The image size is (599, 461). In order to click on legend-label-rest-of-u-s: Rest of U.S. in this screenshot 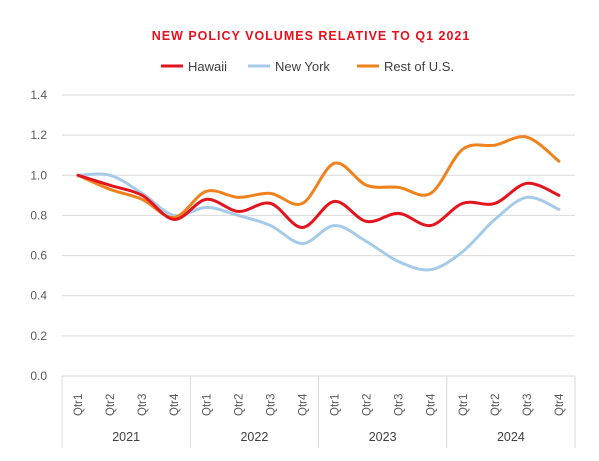, I will do `click(419, 66)`.